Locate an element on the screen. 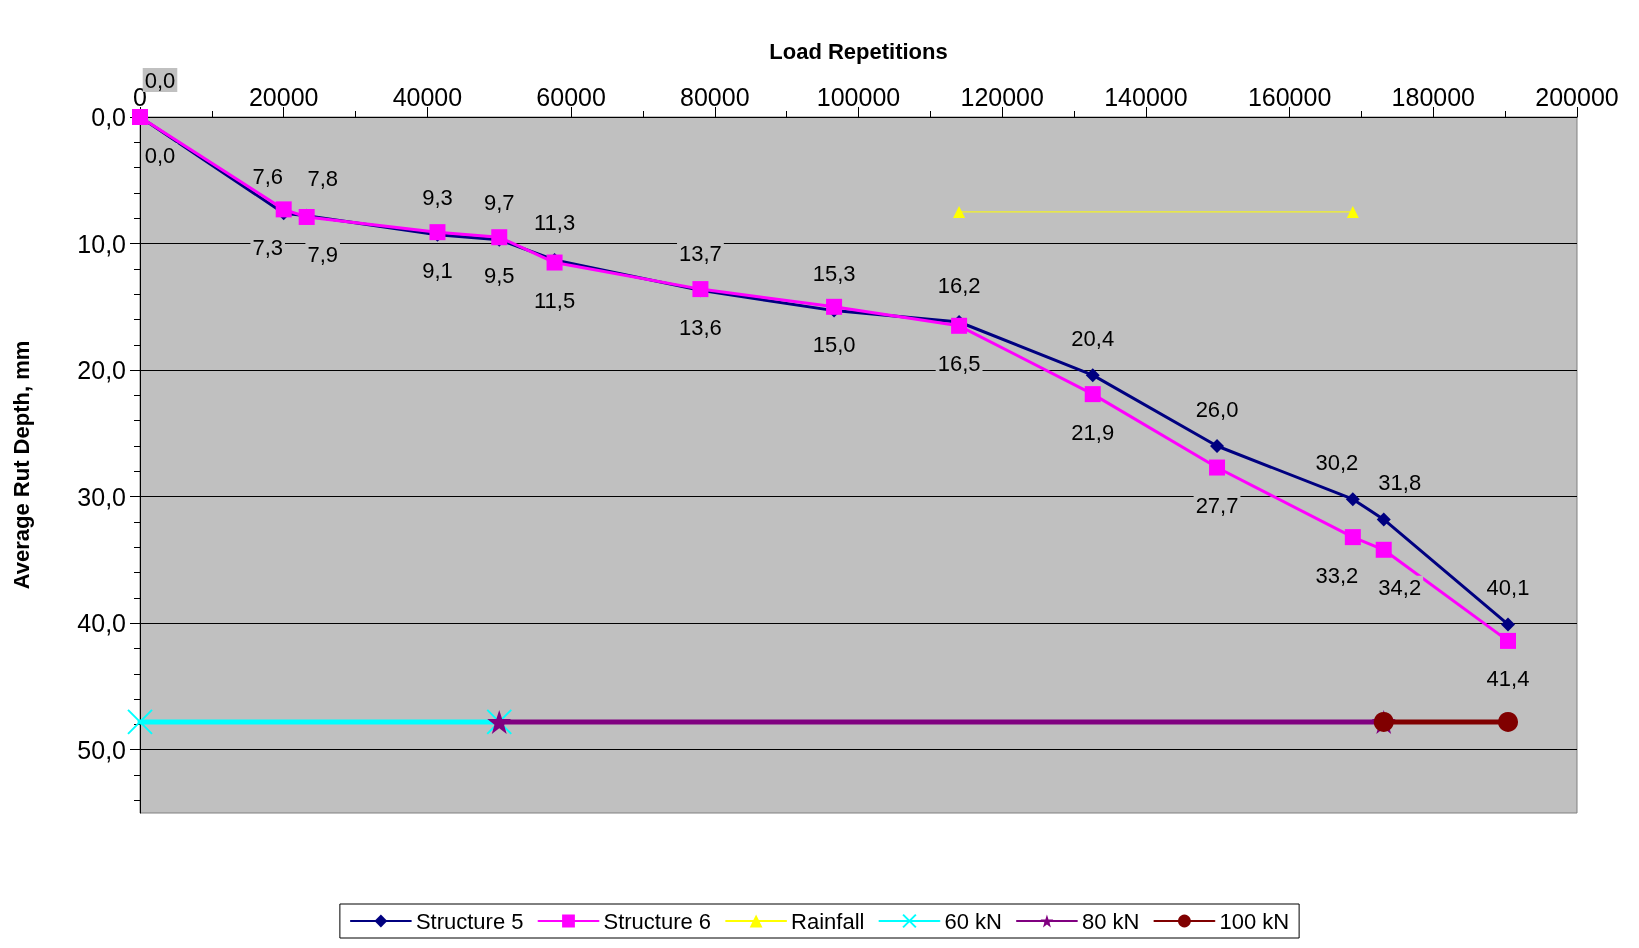 The image size is (1639, 948). x-tick-label: 60000 is located at coordinates (571, 96).